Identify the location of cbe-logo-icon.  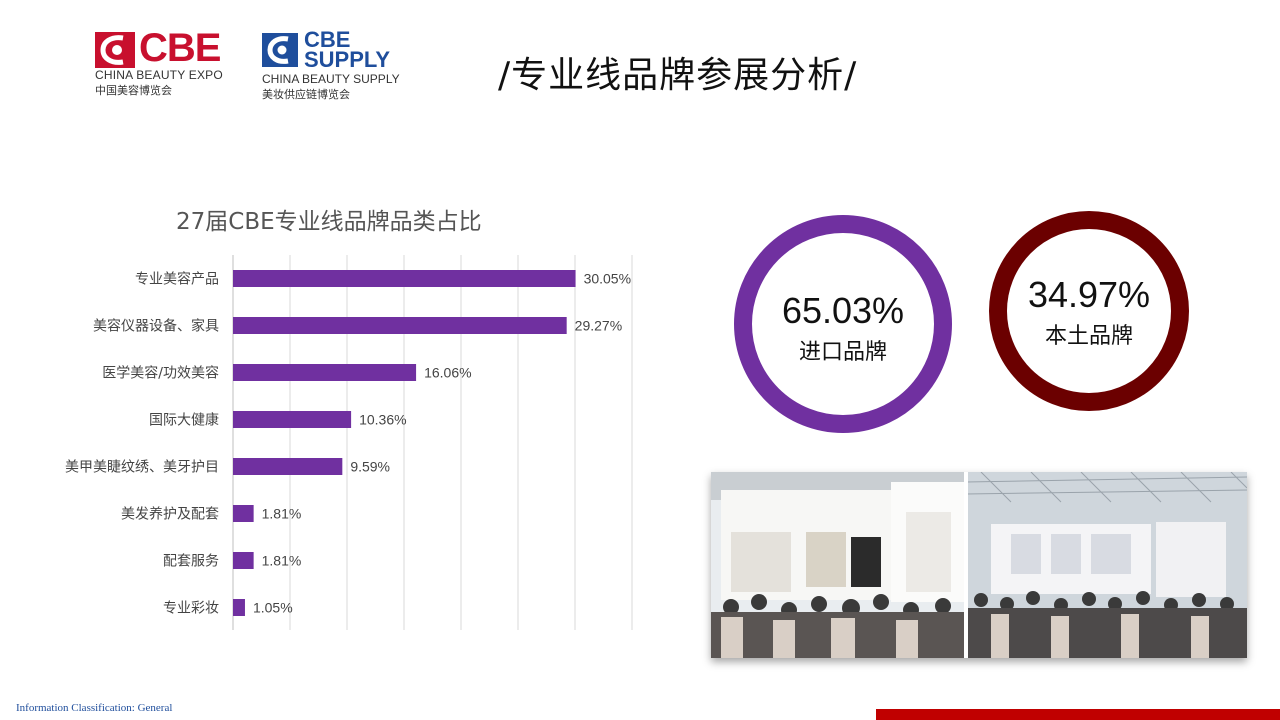
(115, 50).